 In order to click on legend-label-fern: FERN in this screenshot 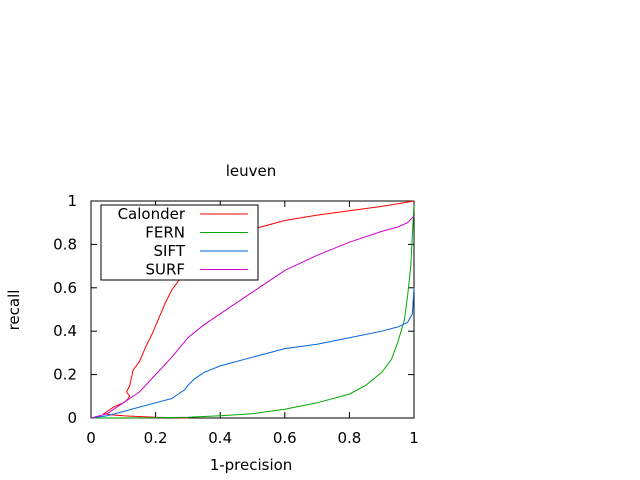, I will do `click(165, 233)`.